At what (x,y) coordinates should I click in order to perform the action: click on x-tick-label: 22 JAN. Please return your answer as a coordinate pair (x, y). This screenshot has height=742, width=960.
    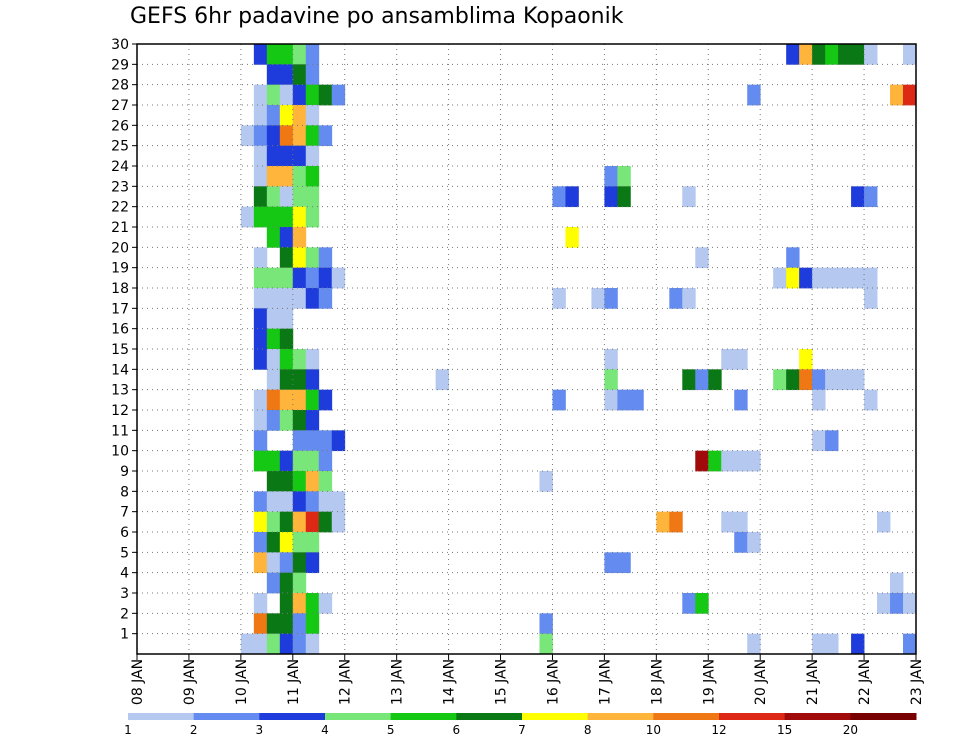
    Looking at the image, I should click on (865, 682).